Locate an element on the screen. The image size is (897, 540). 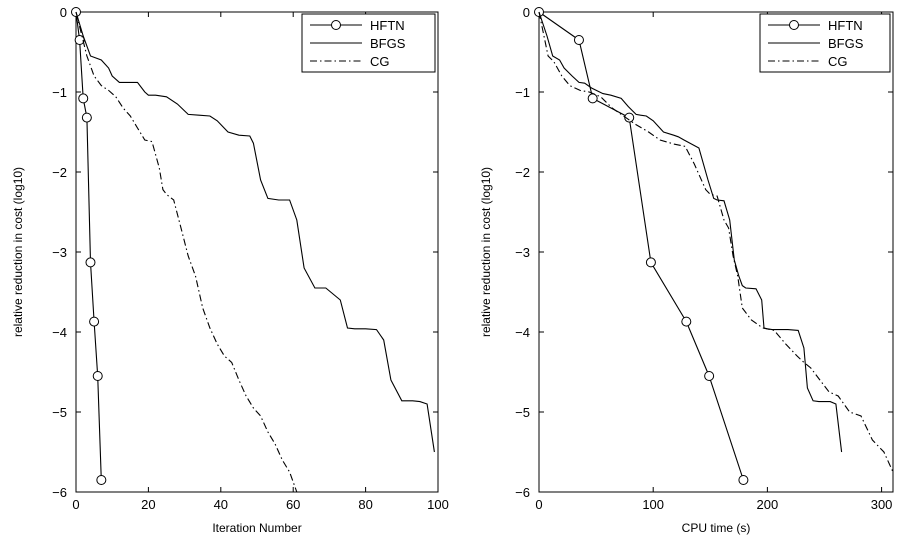
series-line-hftn is located at coordinates (88, 246).